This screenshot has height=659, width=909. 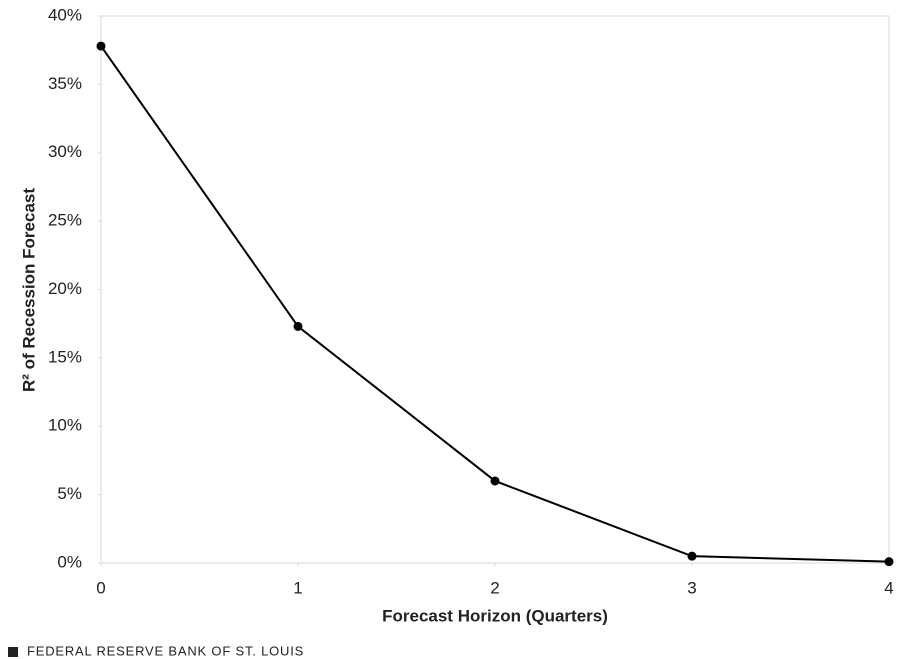 I want to click on y-tick-label: 25%, so click(x=65, y=220).